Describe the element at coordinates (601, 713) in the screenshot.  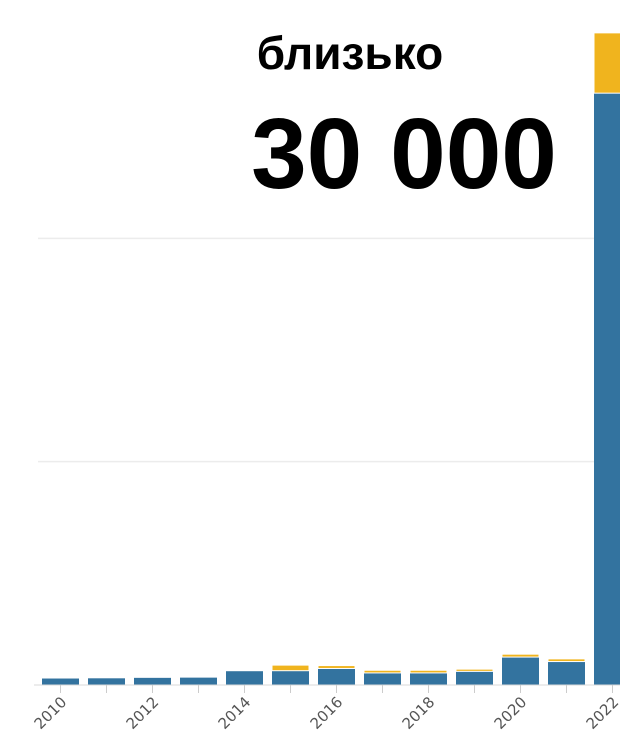
I see `x-tick-label: 2022` at that location.